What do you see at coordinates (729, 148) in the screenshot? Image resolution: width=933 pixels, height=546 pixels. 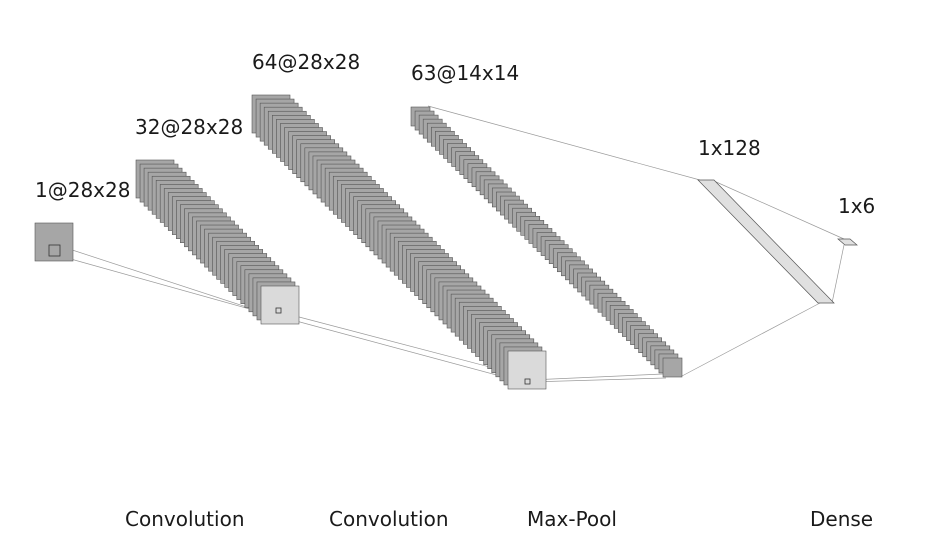 I see `layer-label-fc: 1x128` at bounding box center [729, 148].